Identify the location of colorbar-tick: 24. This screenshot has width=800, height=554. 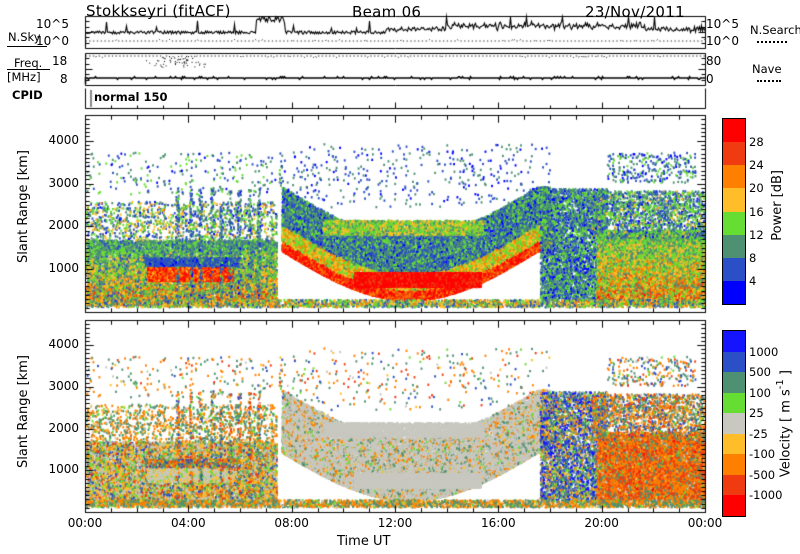
(756, 165).